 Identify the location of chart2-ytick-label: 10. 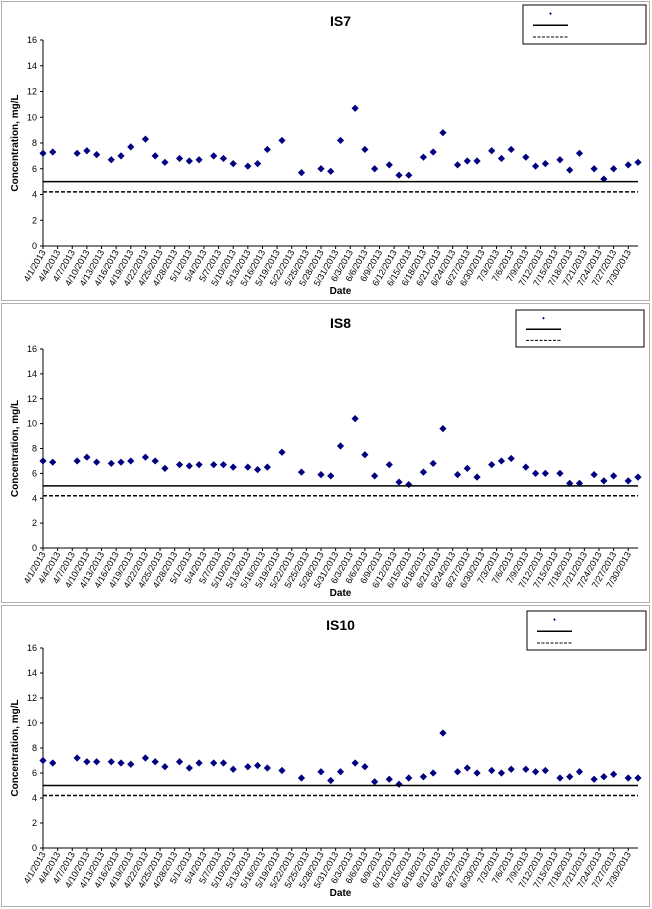
(32, 723).